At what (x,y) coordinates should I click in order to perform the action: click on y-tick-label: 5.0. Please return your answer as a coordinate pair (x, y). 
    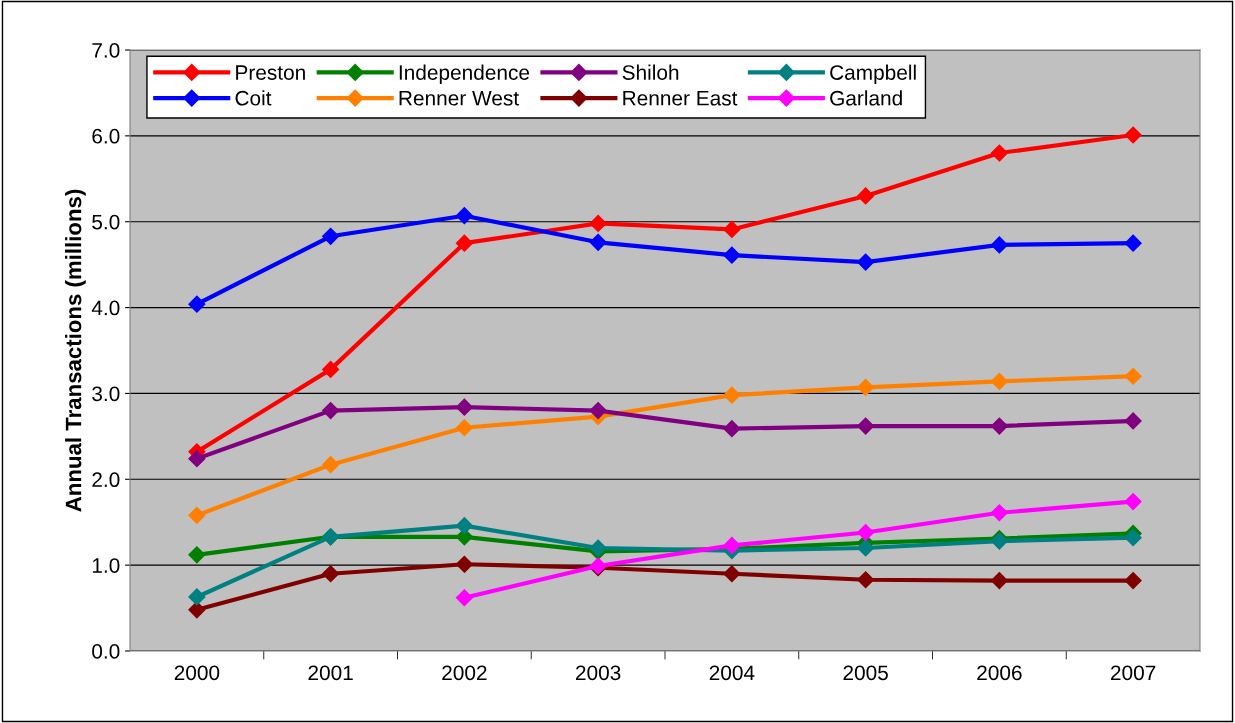
    Looking at the image, I should click on (106, 222).